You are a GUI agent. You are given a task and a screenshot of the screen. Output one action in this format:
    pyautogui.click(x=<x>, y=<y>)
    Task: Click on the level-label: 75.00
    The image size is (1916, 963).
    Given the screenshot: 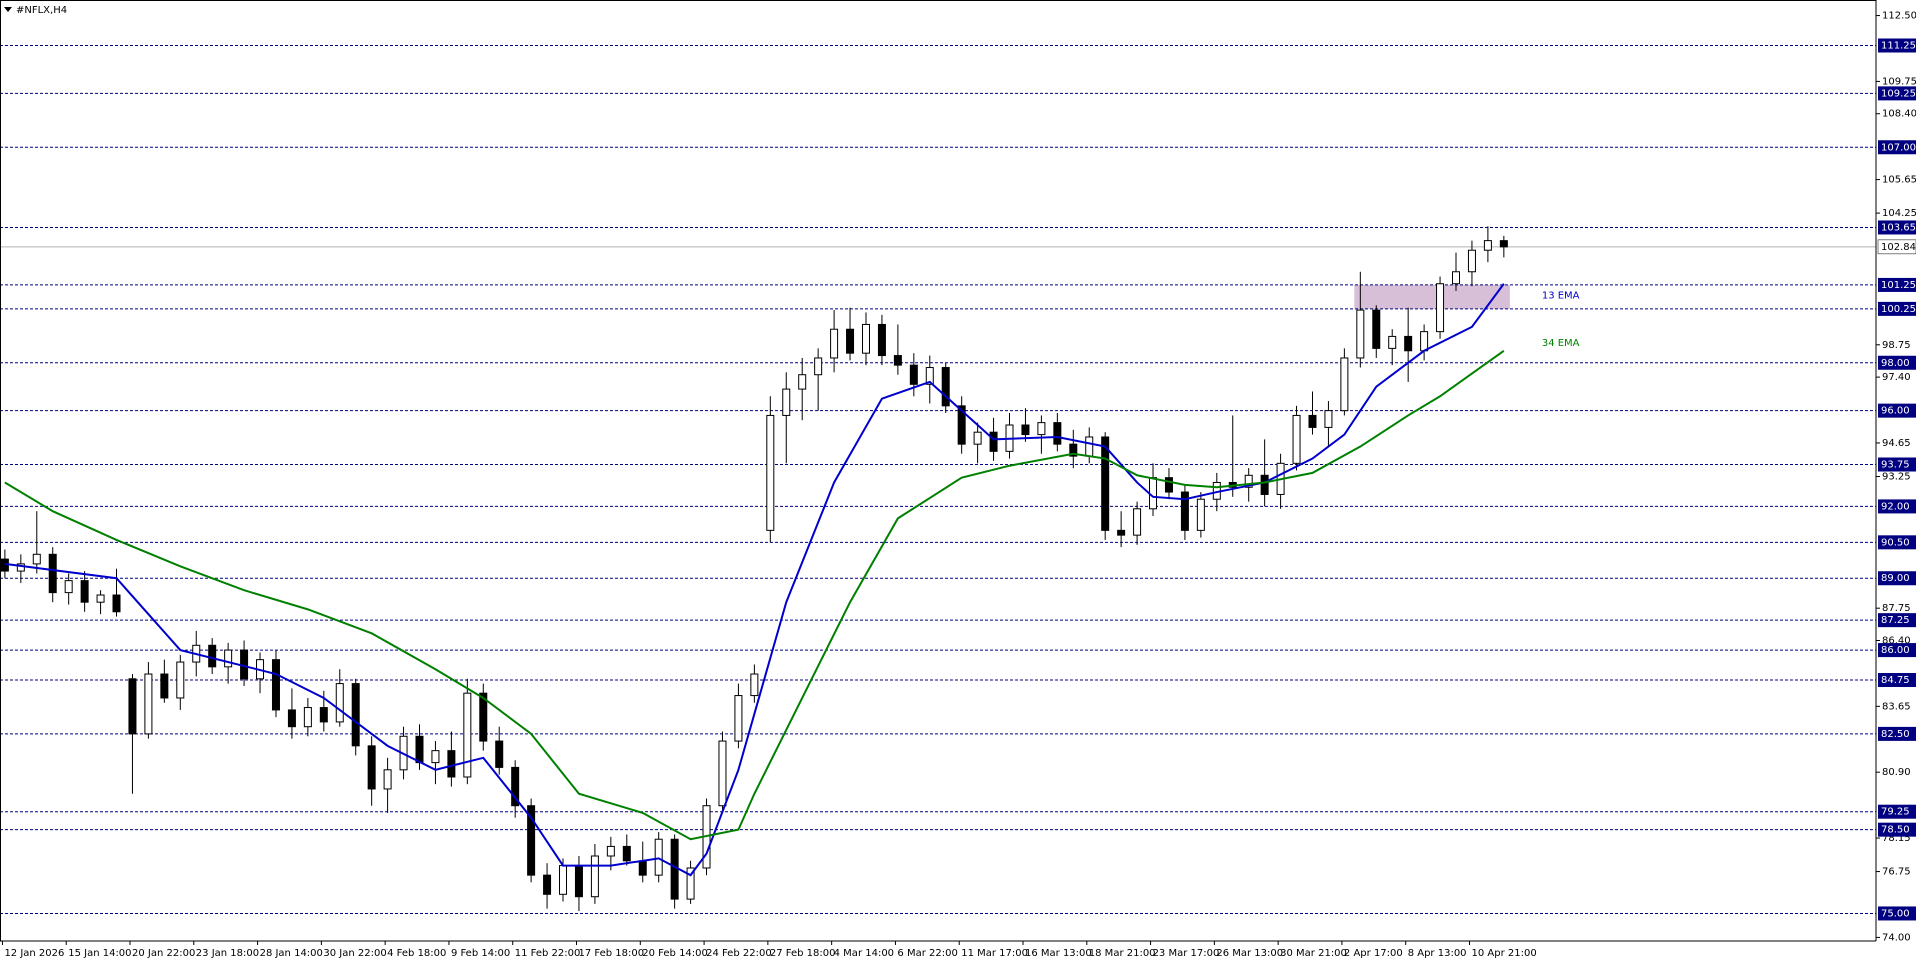 What is the action you would take?
    pyautogui.click(x=1895, y=913)
    